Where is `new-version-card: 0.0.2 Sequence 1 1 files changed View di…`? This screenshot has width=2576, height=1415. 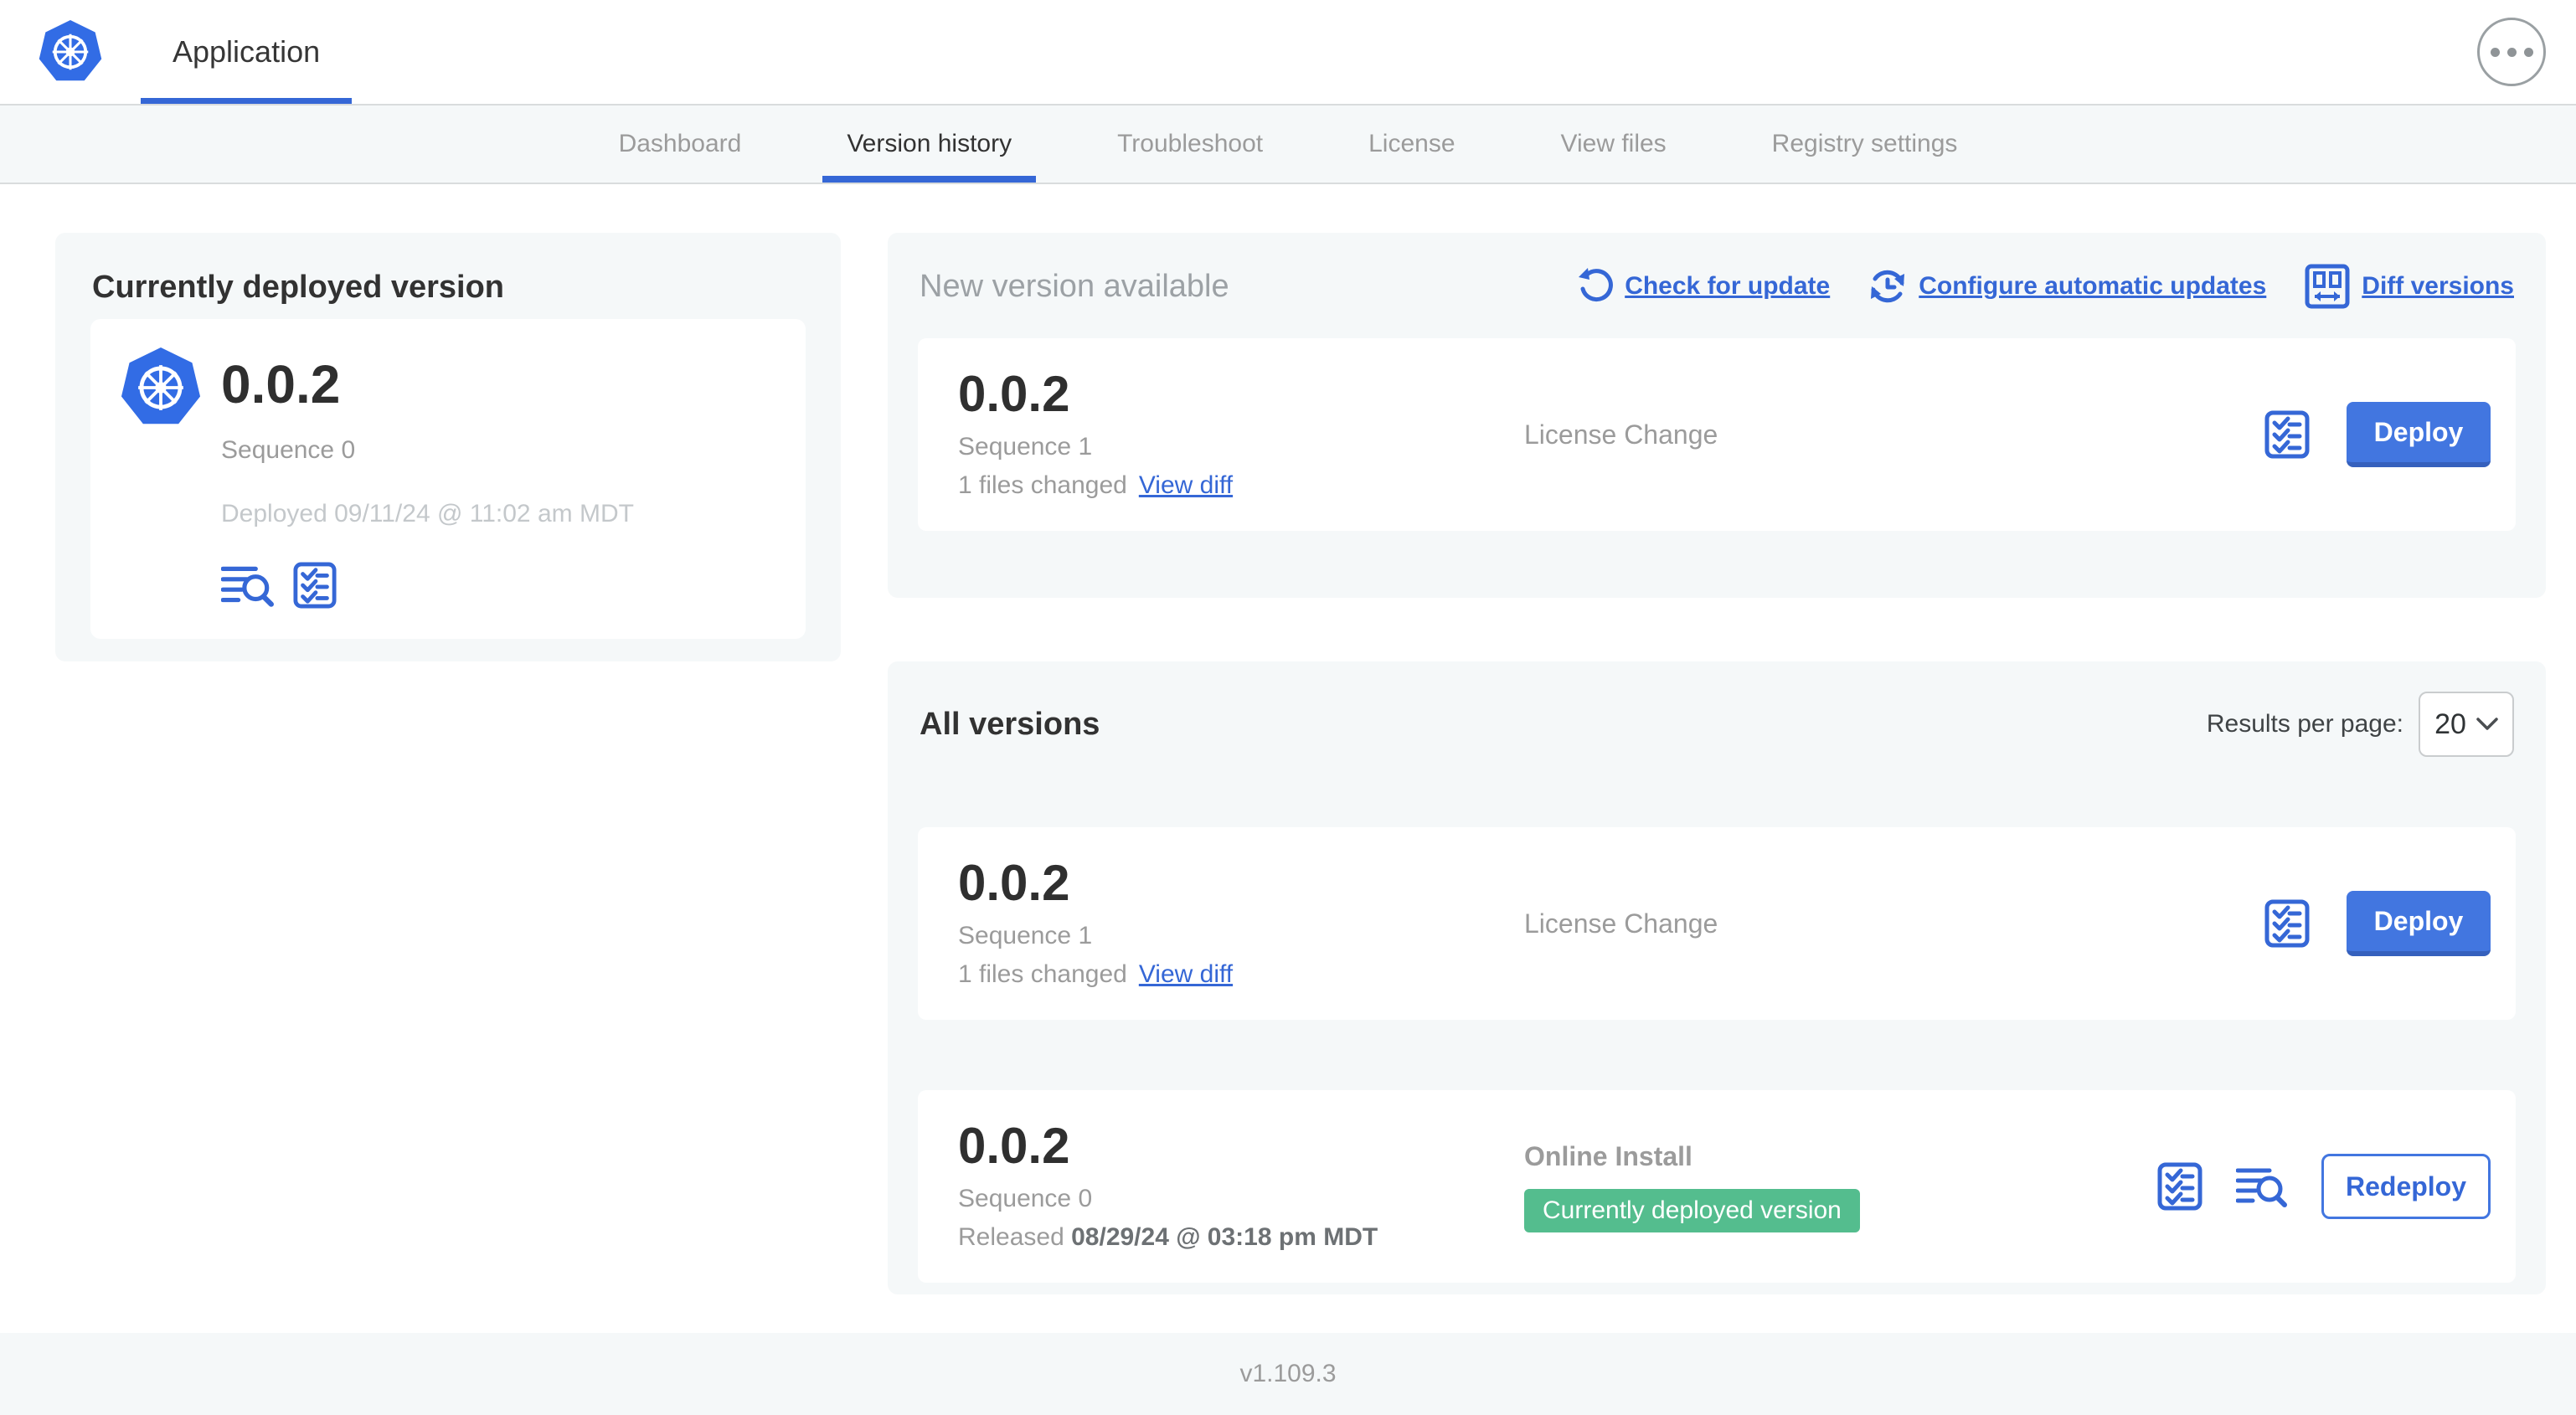 new-version-card: 0.0.2 Sequence 1 1 files changed View di… is located at coordinates (1717, 434).